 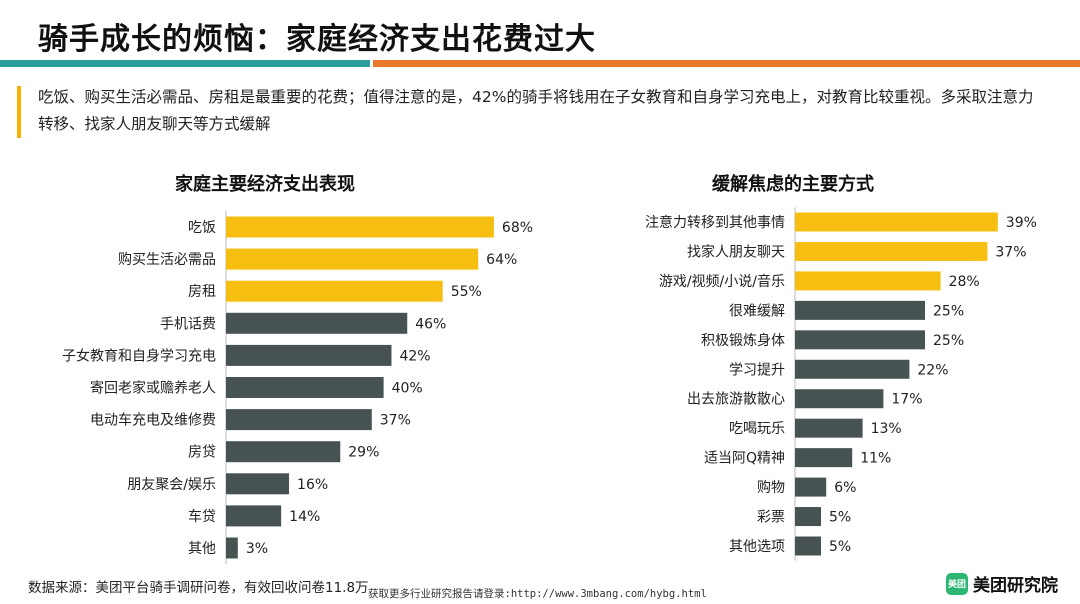 I want to click on category-label: 吃饭, so click(x=202, y=228).